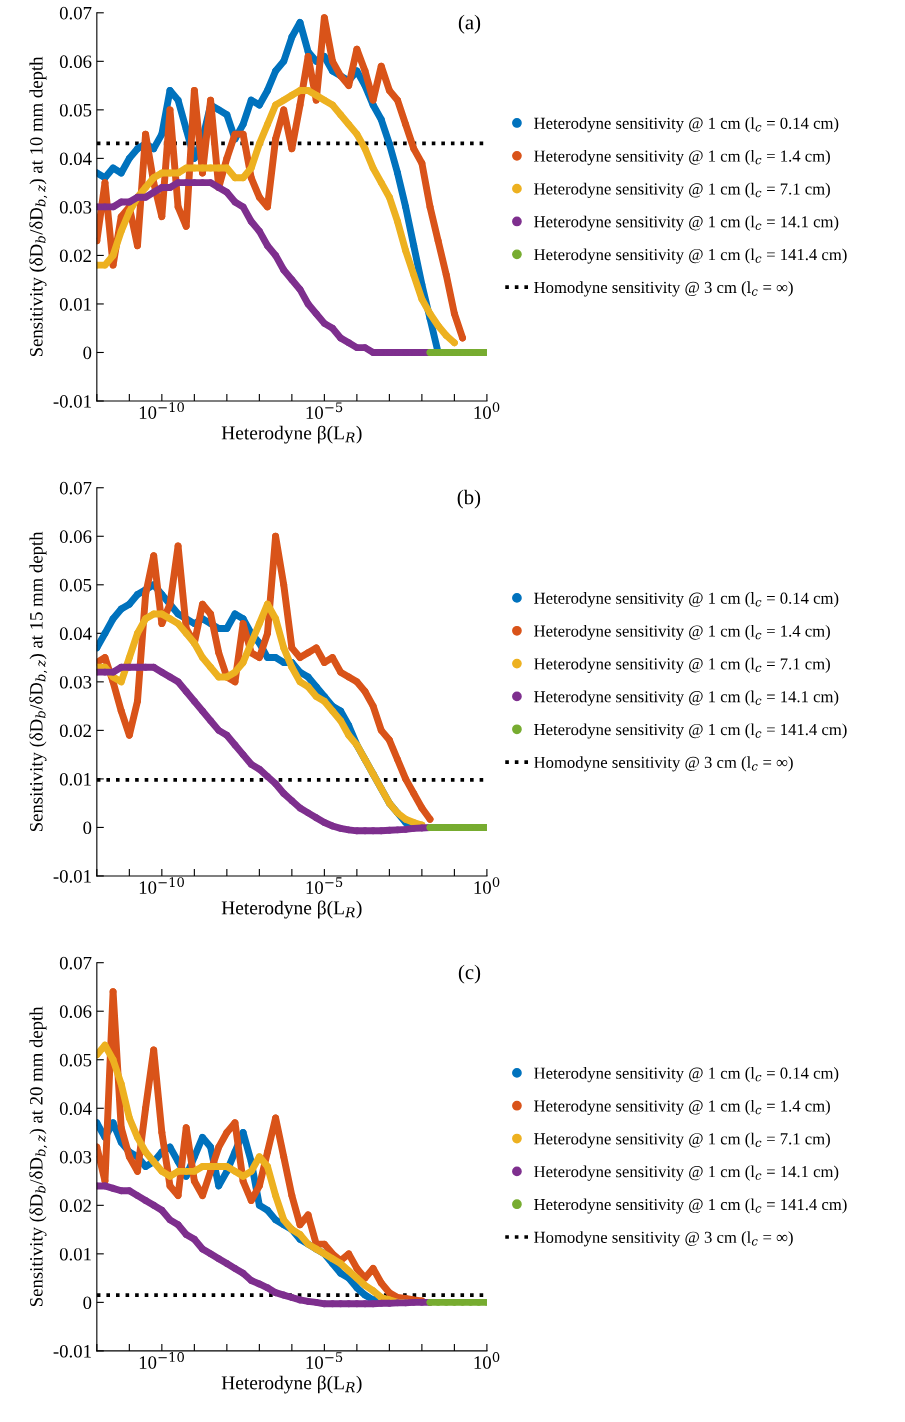 This screenshot has height=1422, width=905. I want to click on y-axis-title: Sensitivity (δD$_{b}$/δD$_{b,z}$) at 20 mm depth, so click(38, 1156).